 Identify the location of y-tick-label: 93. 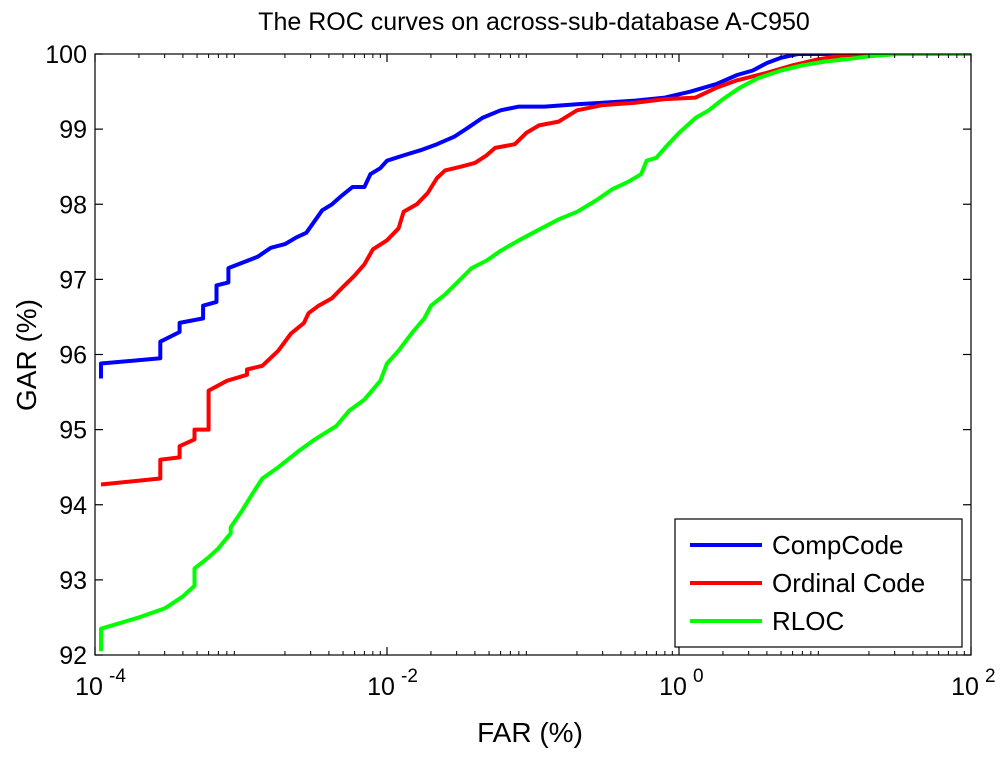
(73, 581).